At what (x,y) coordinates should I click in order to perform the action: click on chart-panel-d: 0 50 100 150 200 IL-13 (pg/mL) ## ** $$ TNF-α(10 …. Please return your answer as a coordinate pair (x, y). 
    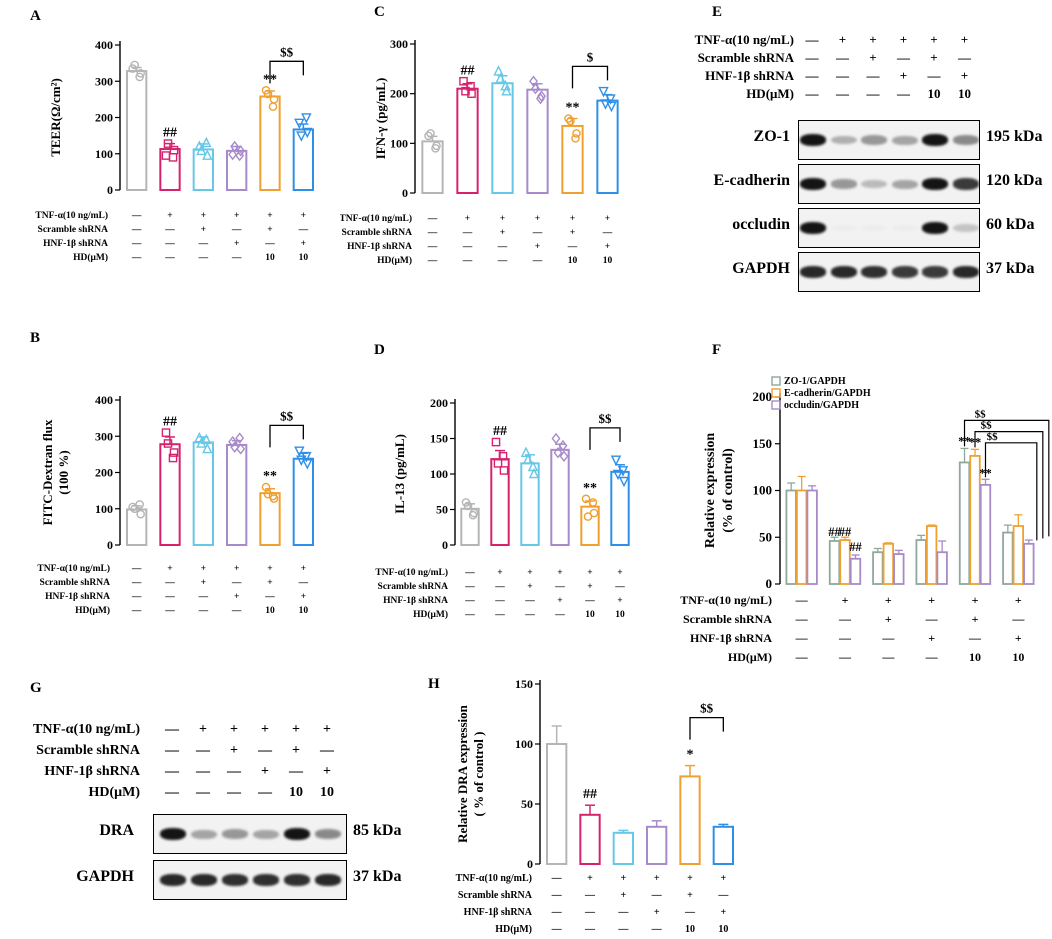
    Looking at the image, I should click on (502, 508).